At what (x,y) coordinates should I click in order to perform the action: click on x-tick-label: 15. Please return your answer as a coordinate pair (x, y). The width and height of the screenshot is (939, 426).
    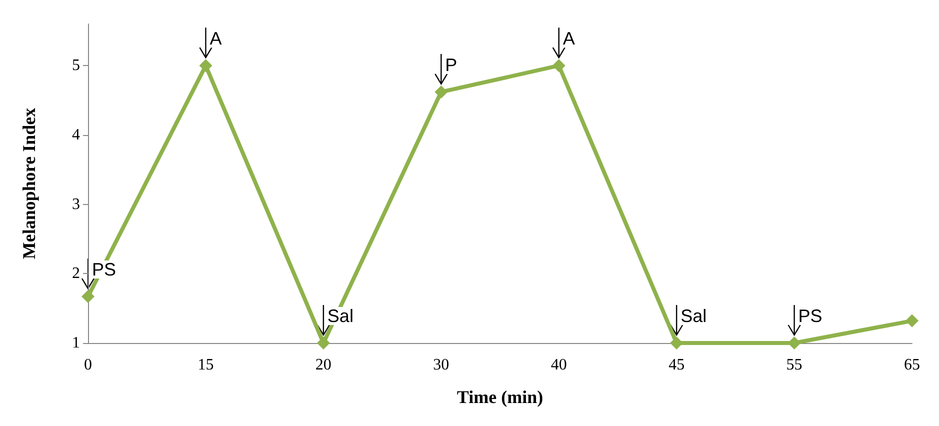
    Looking at the image, I should click on (206, 365).